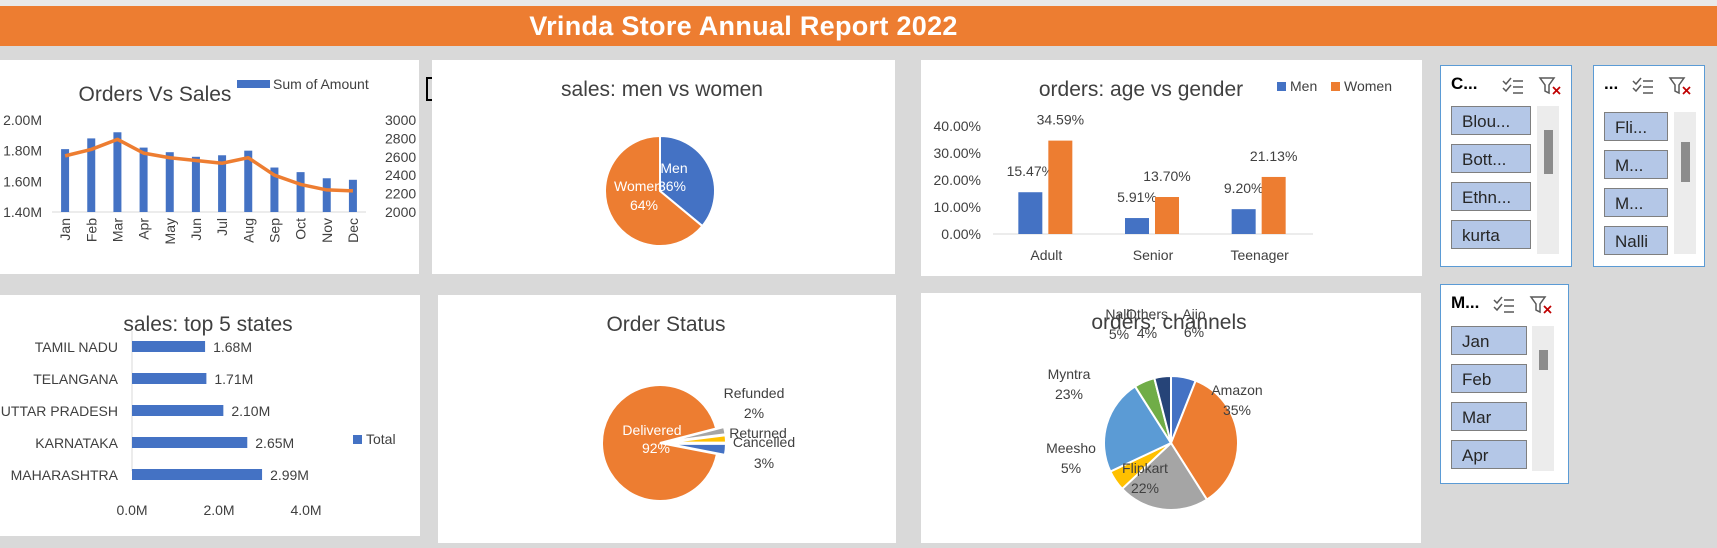 This screenshot has height=548, width=1717. Describe the element at coordinates (1273, 156) in the screenshot. I see `data-label: 21.13%` at that location.